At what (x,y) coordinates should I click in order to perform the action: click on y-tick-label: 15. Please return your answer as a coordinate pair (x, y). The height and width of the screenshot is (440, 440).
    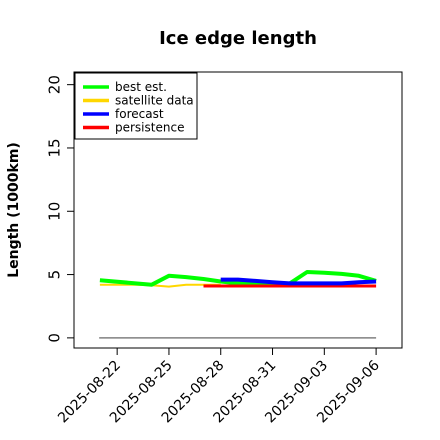
    Looking at the image, I should click on (54, 147).